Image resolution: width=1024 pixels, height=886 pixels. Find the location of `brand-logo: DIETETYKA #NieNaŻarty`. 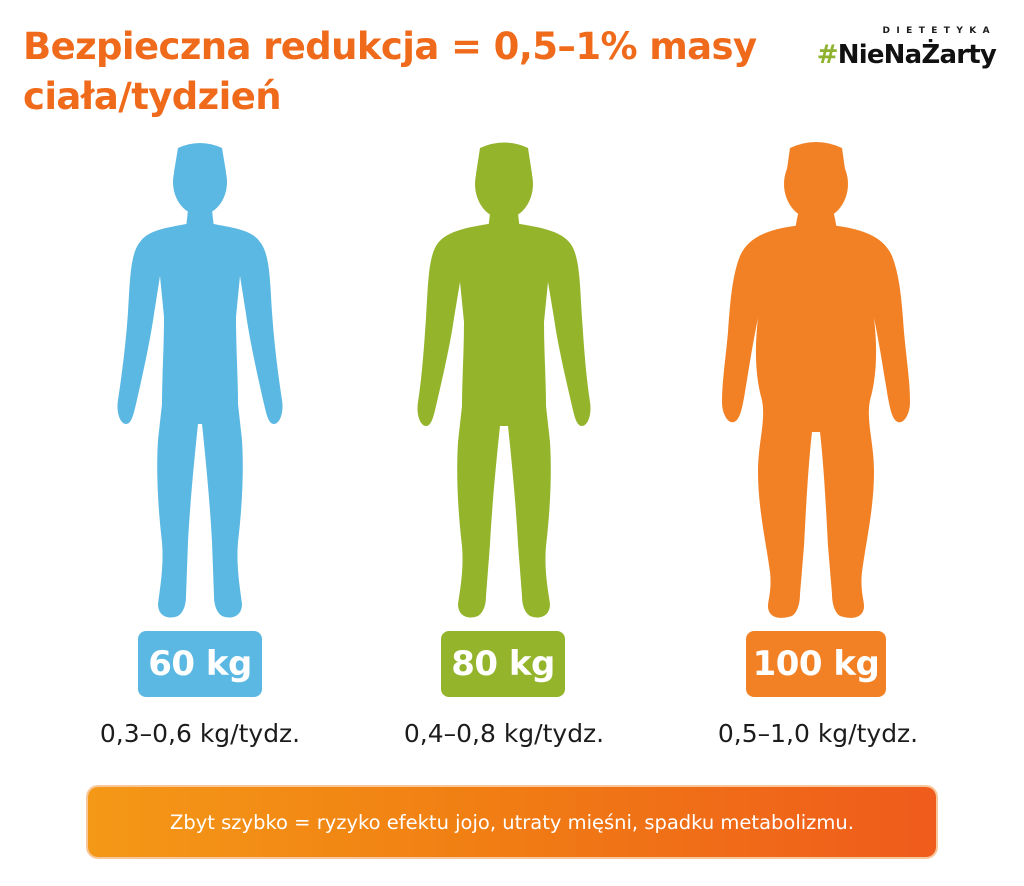

brand-logo: DIETETYKA #NieNaŻarty is located at coordinates (906, 48).